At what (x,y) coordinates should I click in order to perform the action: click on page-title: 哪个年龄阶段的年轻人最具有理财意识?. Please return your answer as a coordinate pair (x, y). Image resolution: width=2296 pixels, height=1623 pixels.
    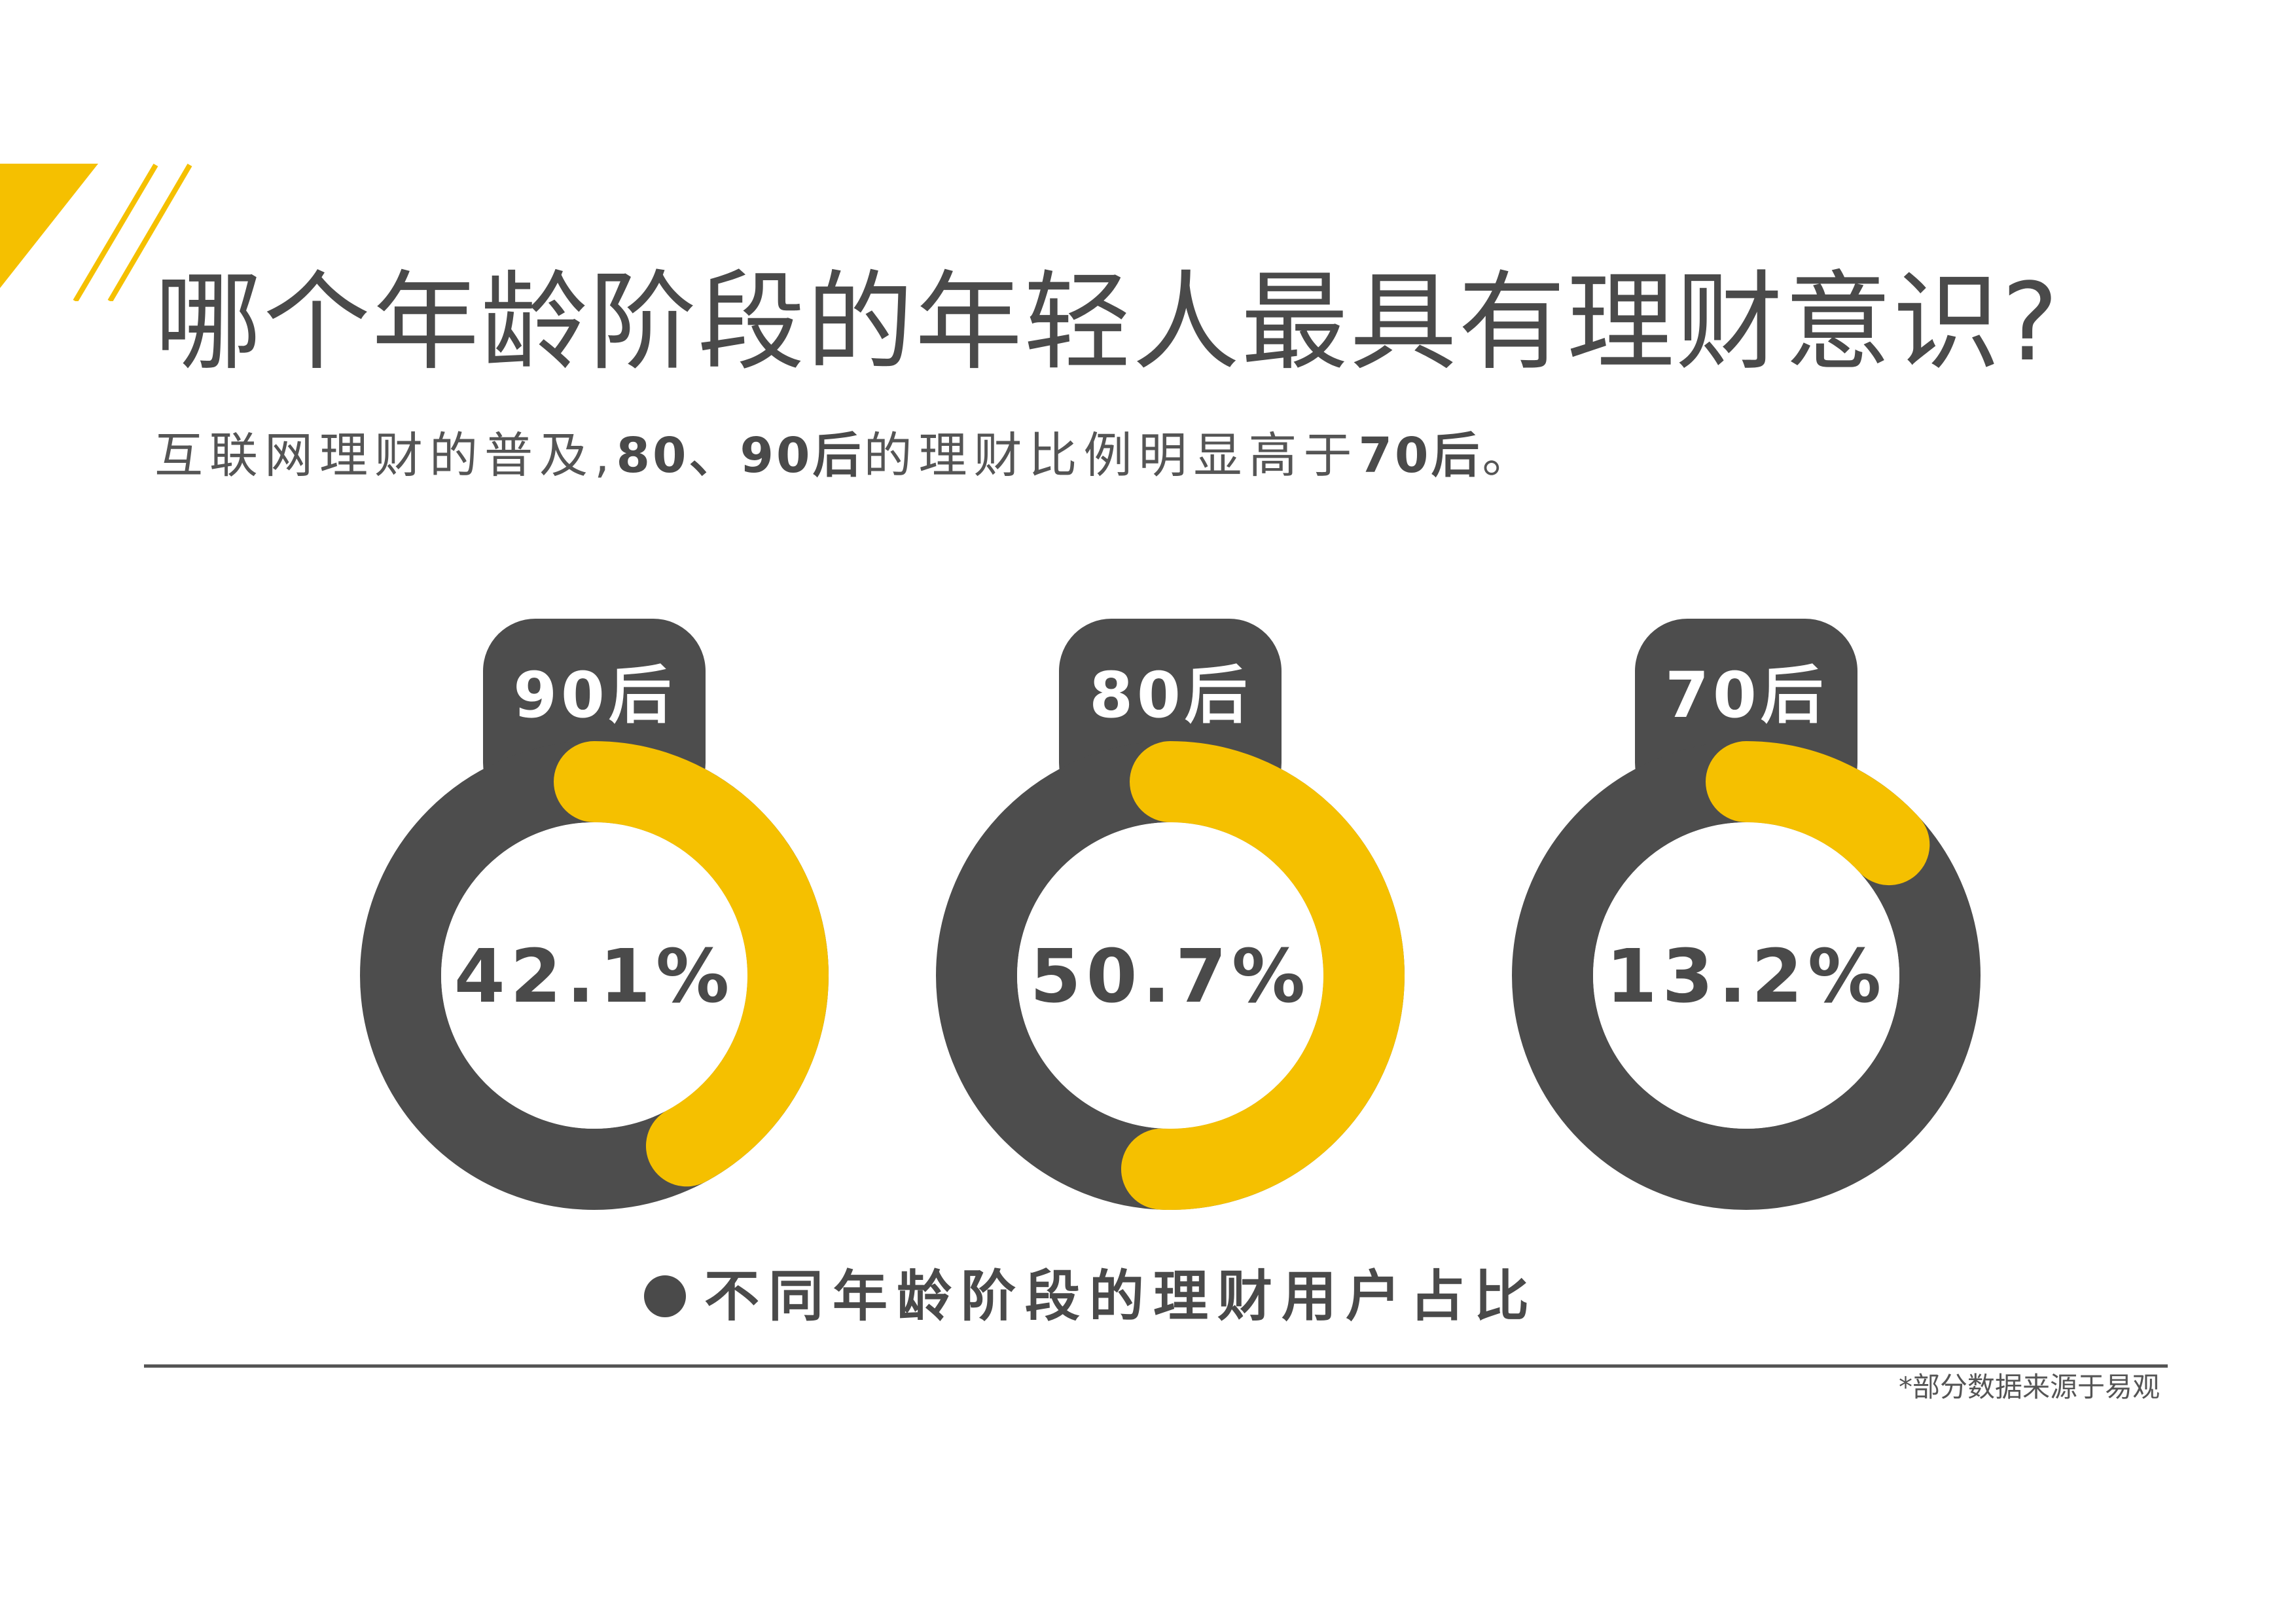
    Looking at the image, I should click on (1107, 322).